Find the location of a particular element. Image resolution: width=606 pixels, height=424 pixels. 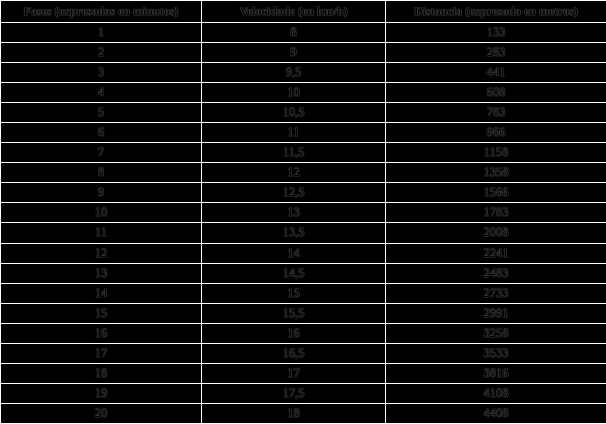

table-row: 15 15,5 2991 is located at coordinates (303, 313).